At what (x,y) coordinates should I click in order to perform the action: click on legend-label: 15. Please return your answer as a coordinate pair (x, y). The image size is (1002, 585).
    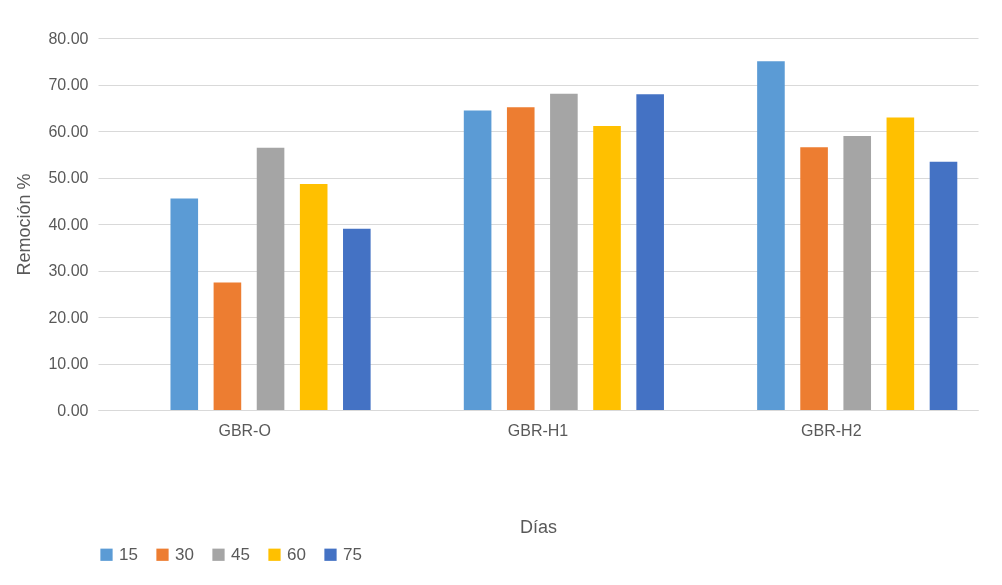
    Looking at the image, I should click on (128, 554).